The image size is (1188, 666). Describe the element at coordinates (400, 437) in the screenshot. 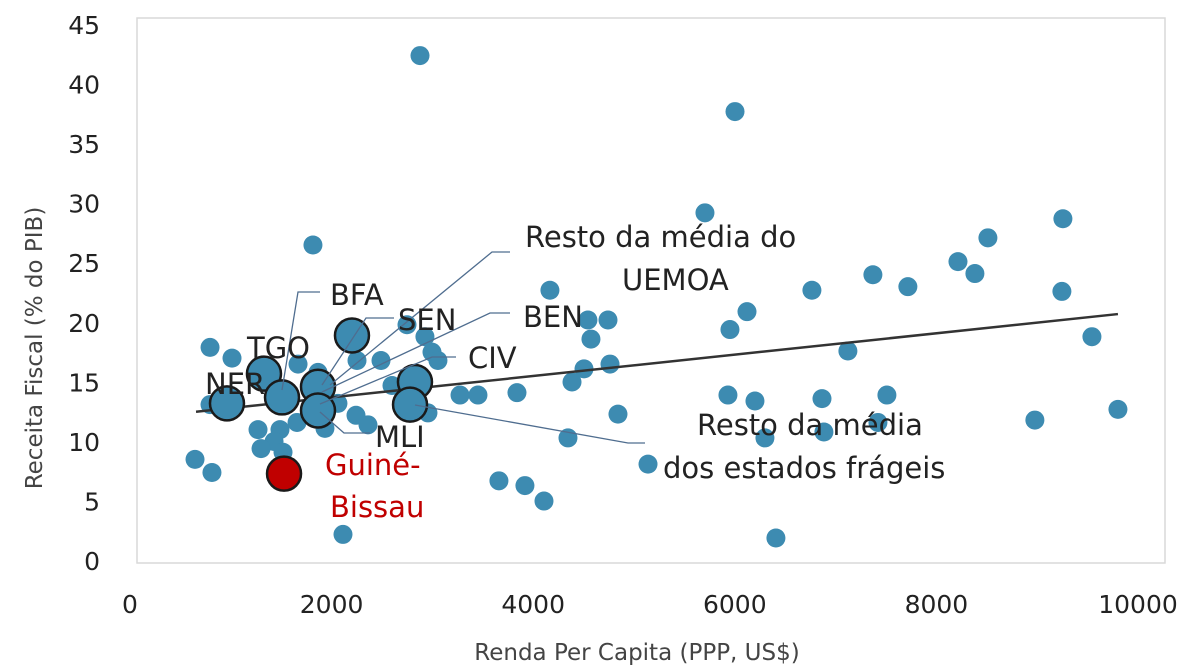

I see `annotation: MLI` at that location.